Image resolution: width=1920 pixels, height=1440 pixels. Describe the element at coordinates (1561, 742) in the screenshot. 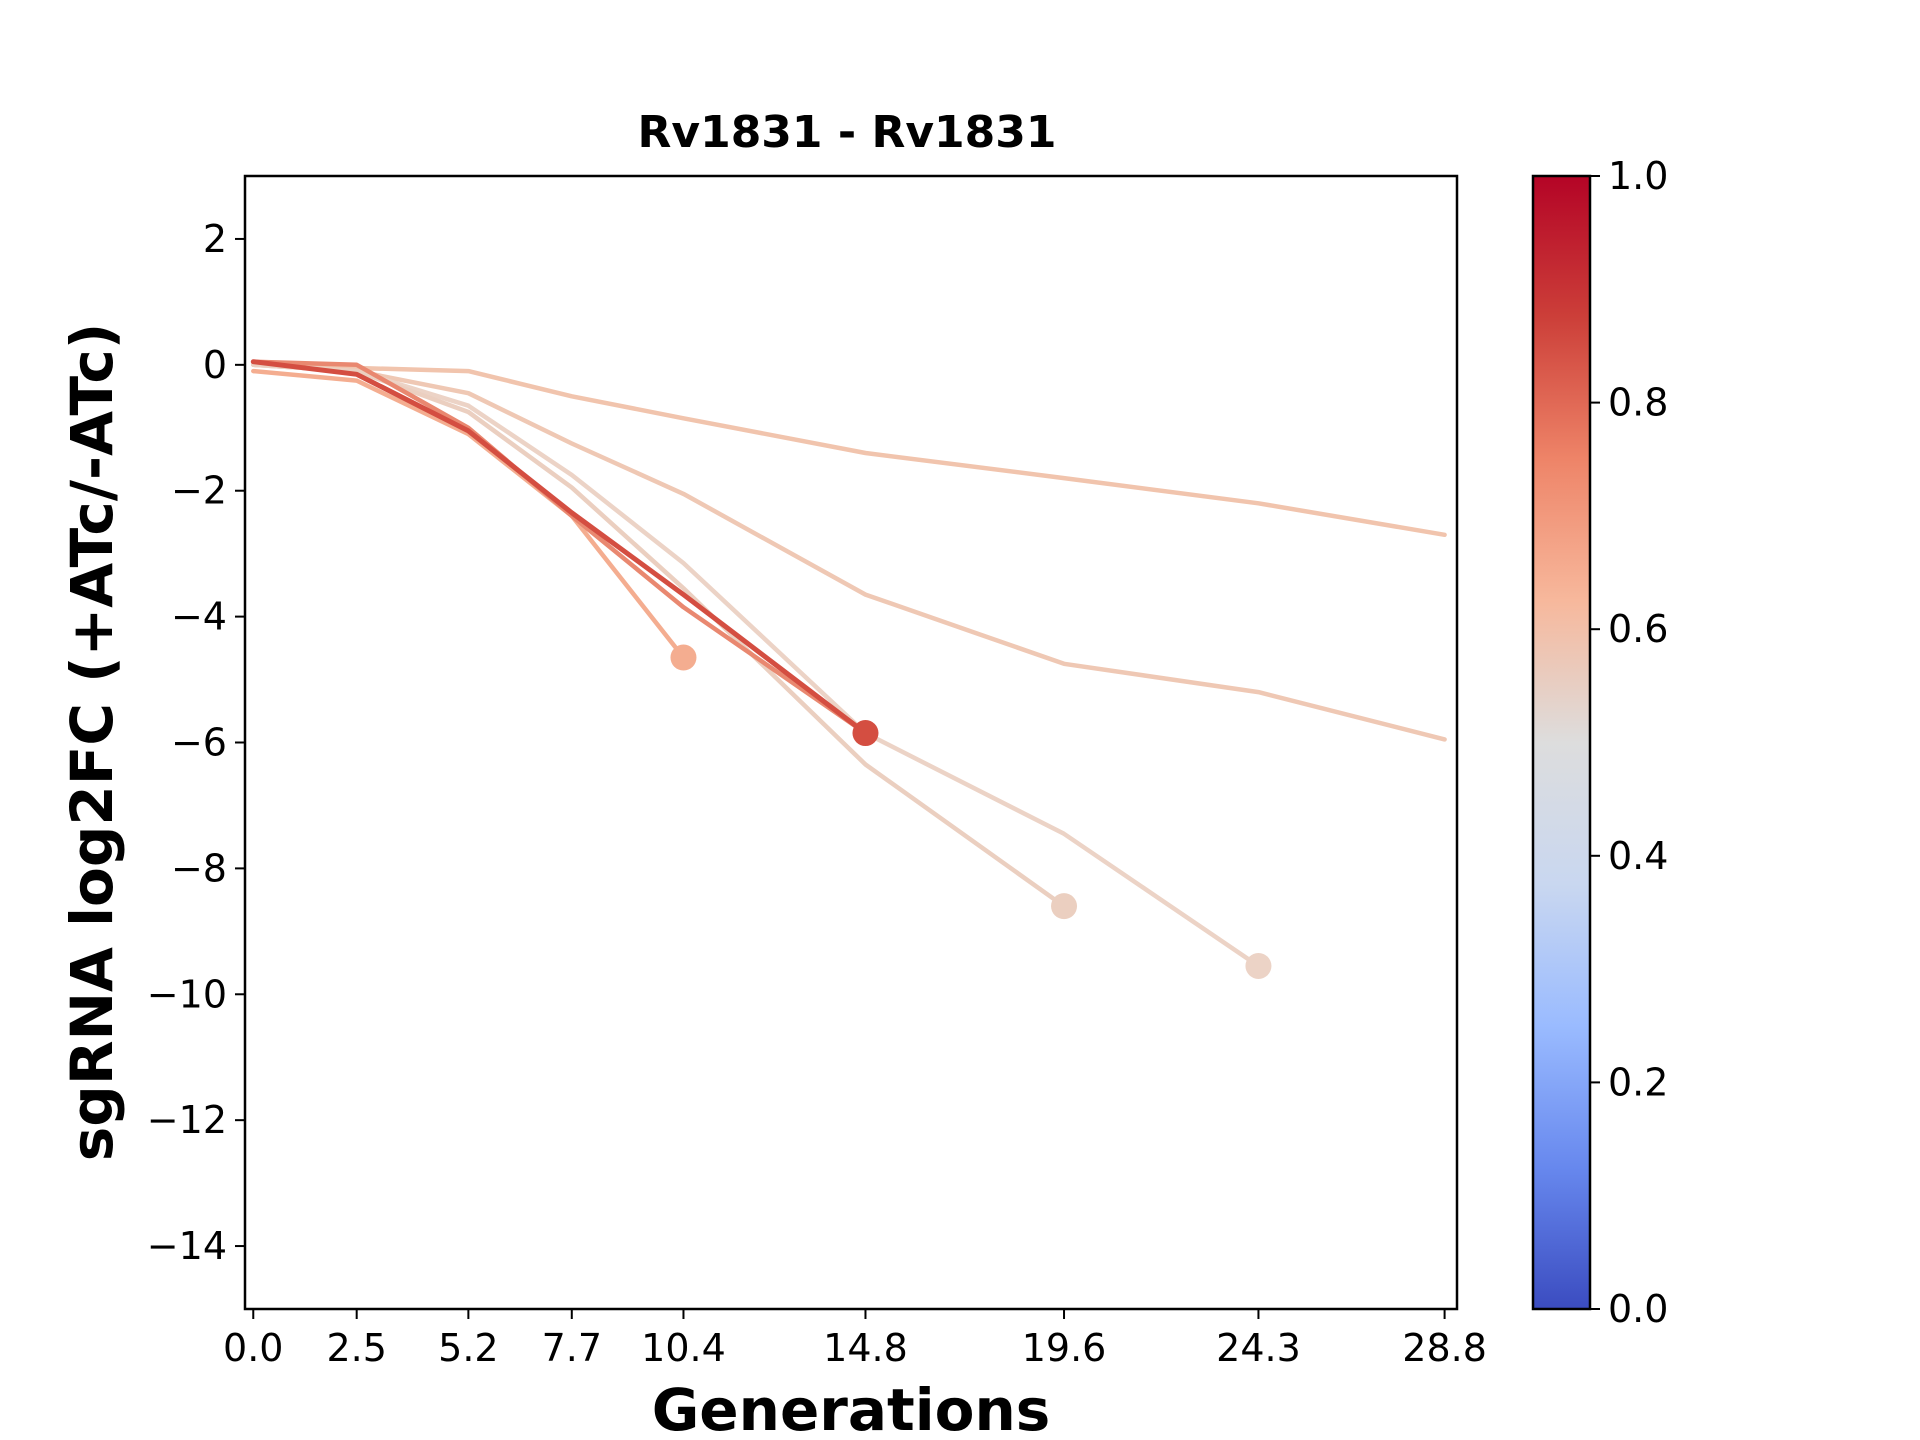

I see `colorbar` at that location.